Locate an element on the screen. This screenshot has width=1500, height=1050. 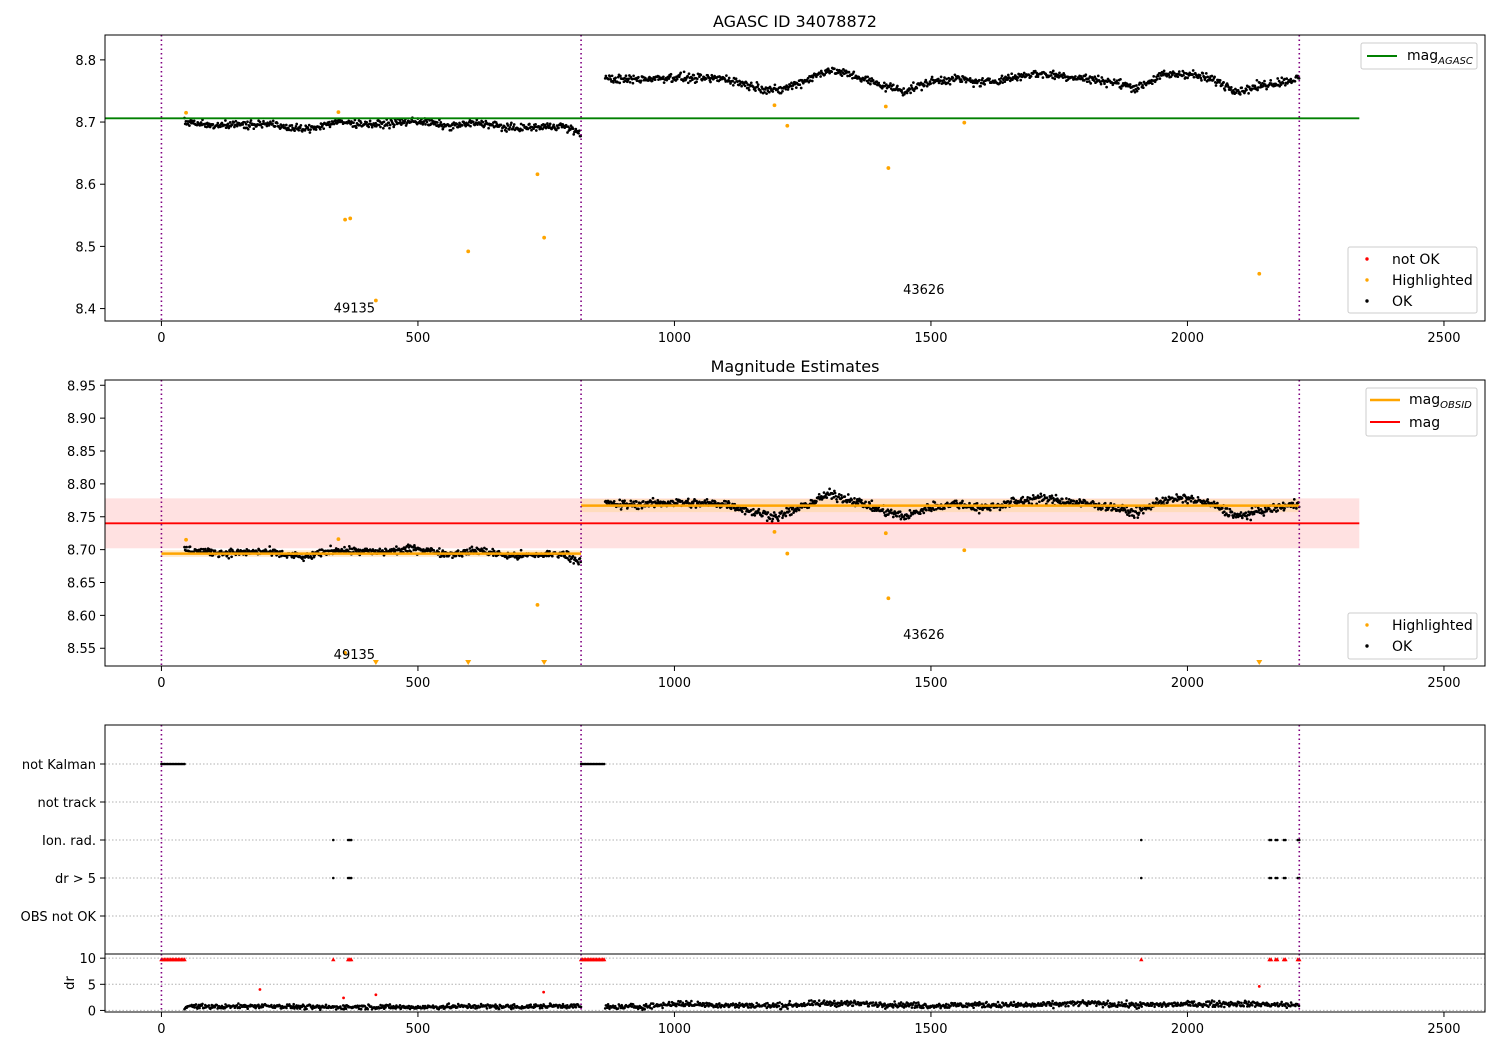
legend-mag-label: mag is located at coordinates (1424, 423).